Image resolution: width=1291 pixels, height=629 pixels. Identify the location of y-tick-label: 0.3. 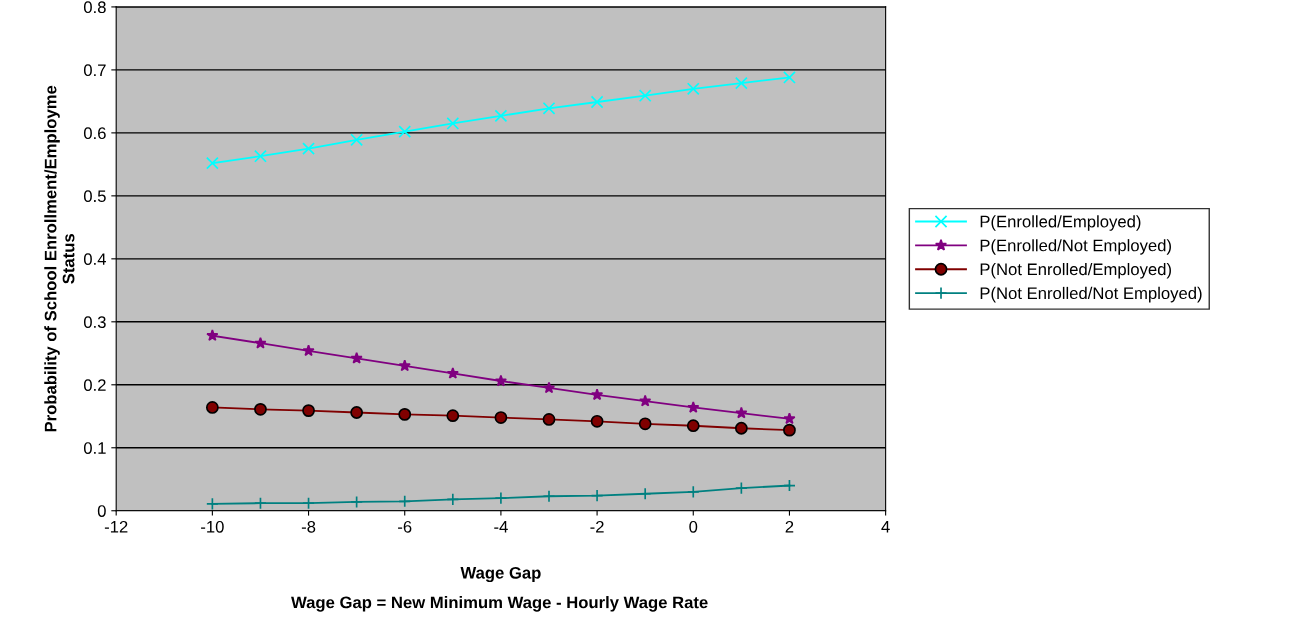
(94, 322).